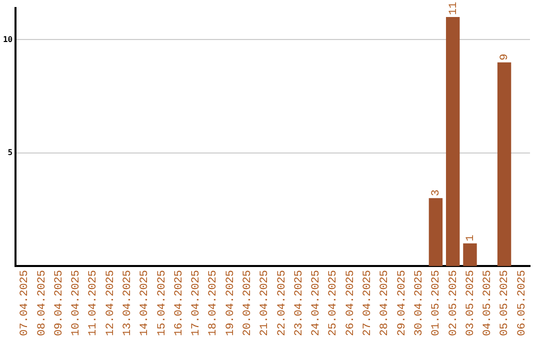 The width and height of the screenshot is (540, 340). Describe the element at coordinates (470, 238) in the screenshot. I see `data-label: 1` at that location.